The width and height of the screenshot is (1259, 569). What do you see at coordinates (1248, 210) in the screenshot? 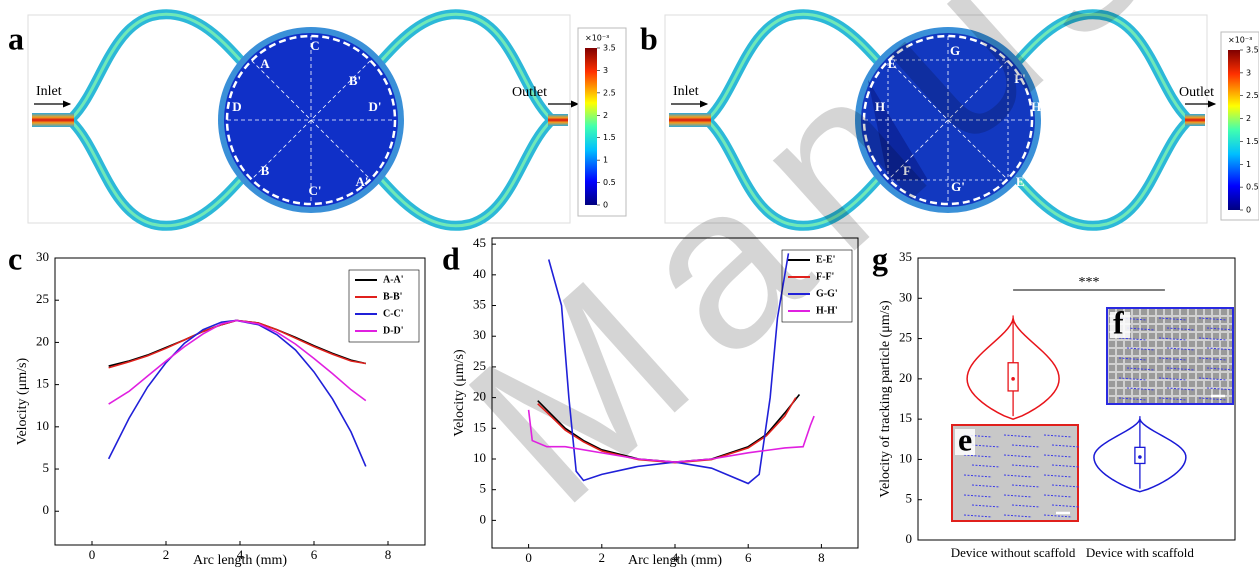
I see `colorbar-tick-label: 0` at bounding box center [1248, 210].